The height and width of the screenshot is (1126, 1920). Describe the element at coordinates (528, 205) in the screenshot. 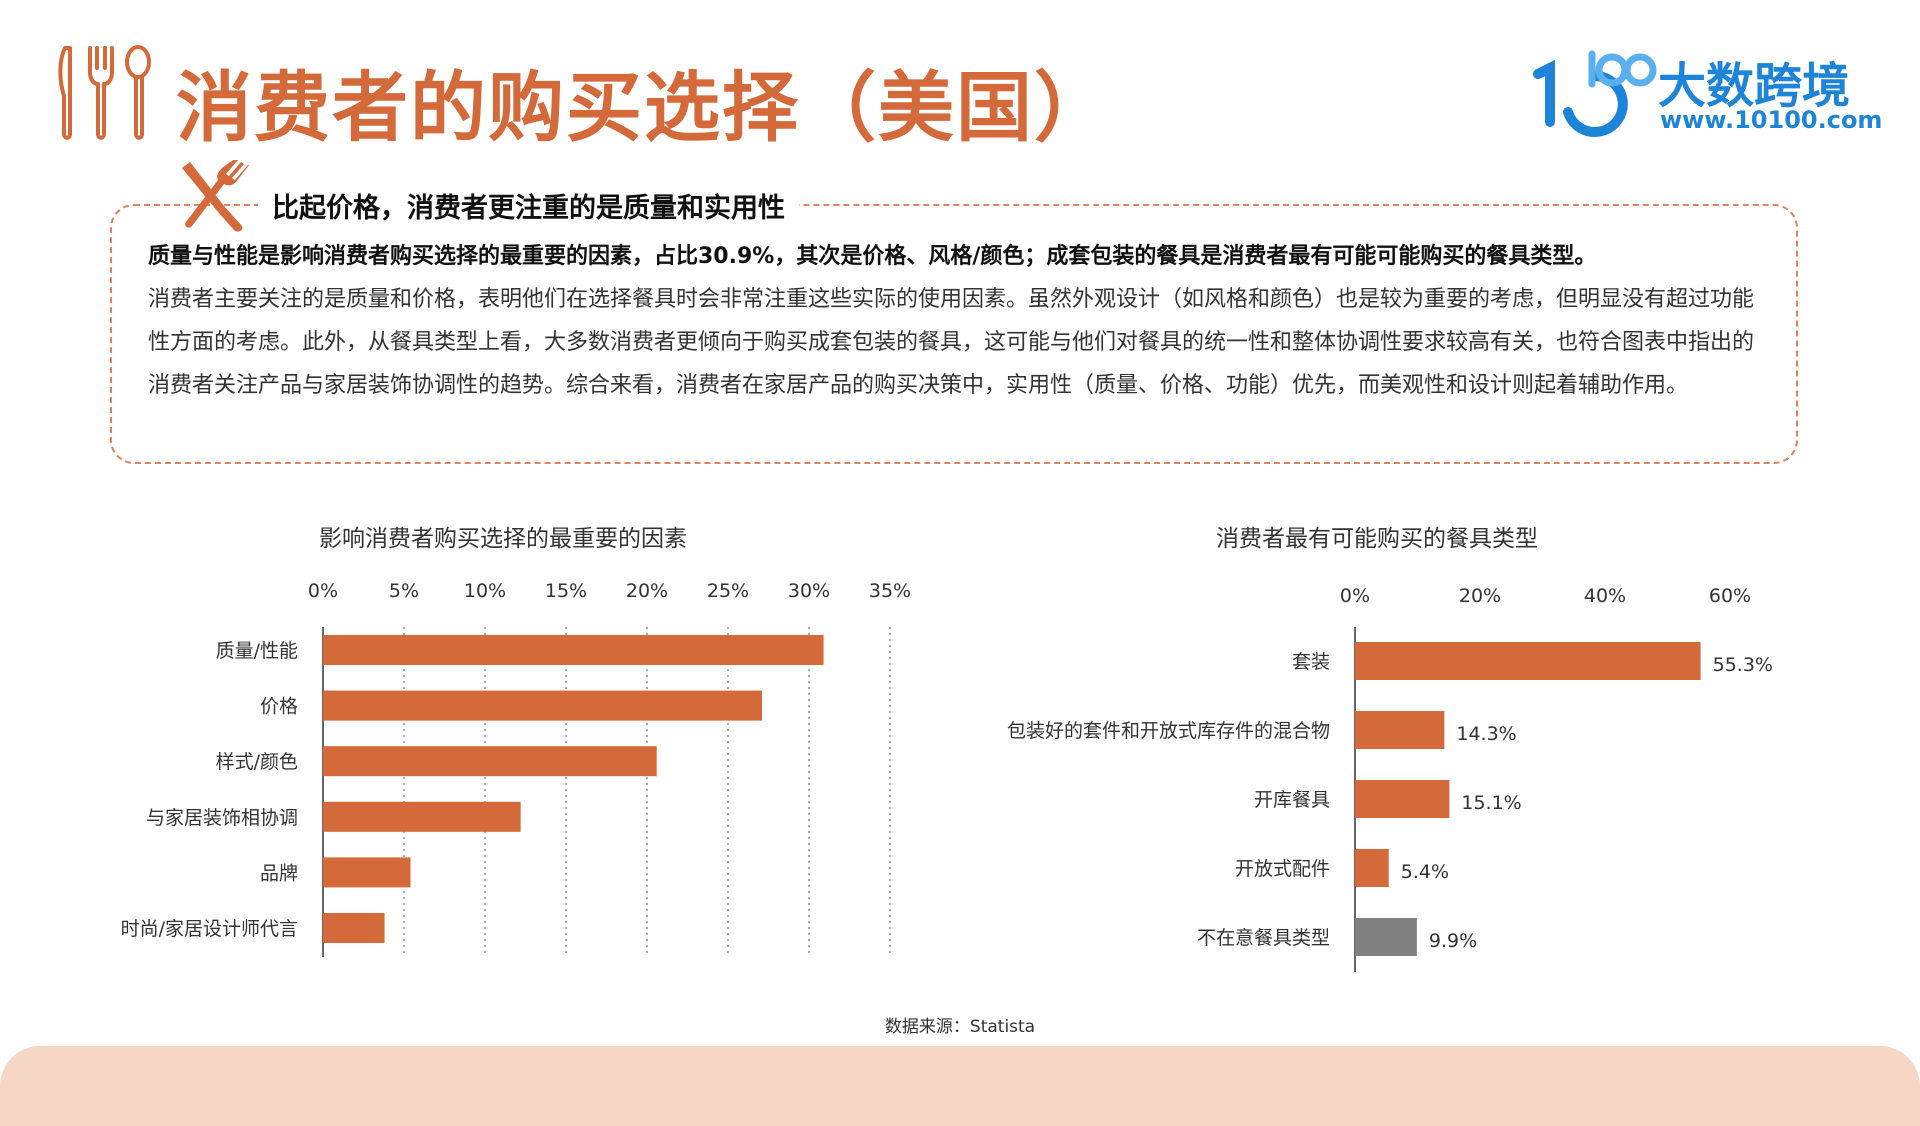

I see `summary-heading: 比起价格，消费者更注重的是质量和实用性` at that location.